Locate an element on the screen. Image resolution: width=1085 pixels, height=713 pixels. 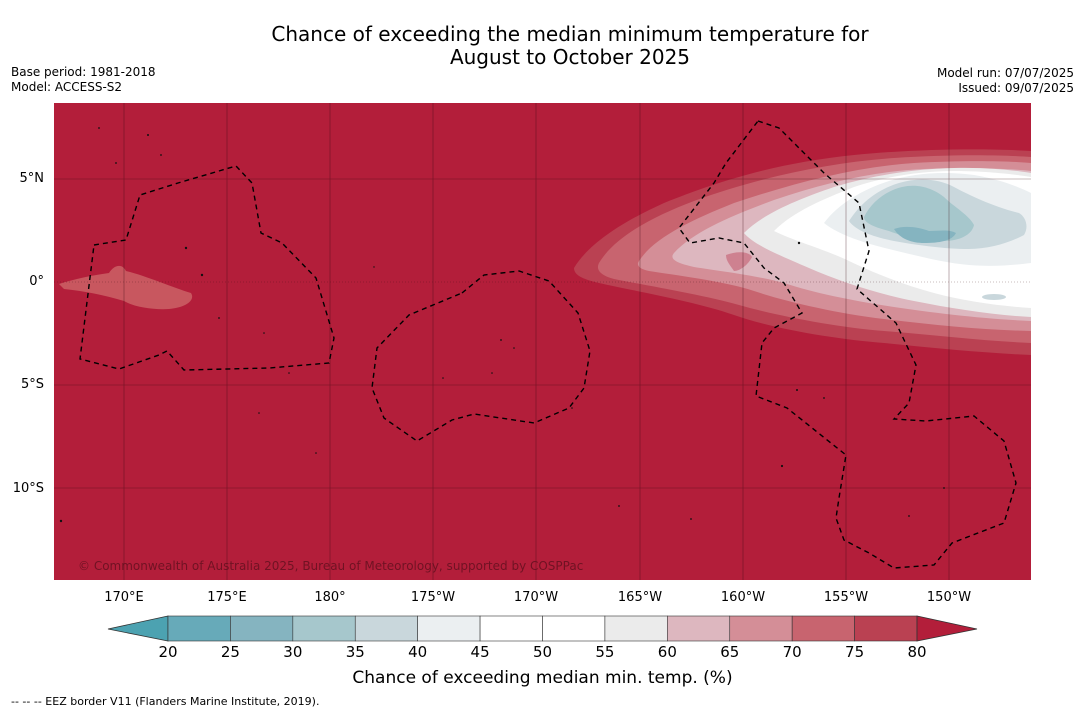
lat-label-10s: 10°S is located at coordinates (28, 488).